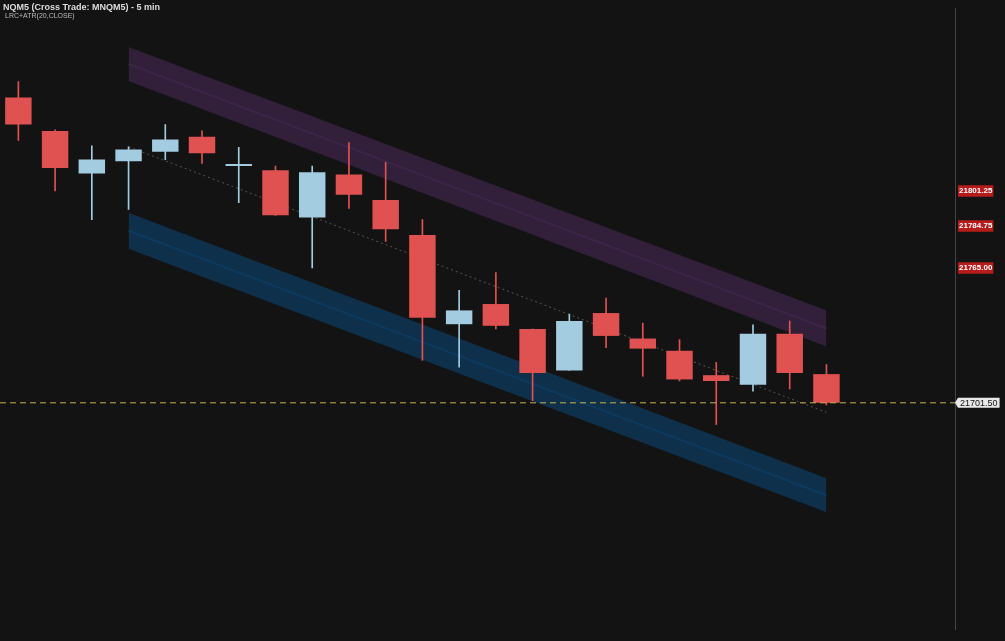 This screenshot has width=1005, height=641. I want to click on y-tick-label: 21801.25, so click(976, 191).